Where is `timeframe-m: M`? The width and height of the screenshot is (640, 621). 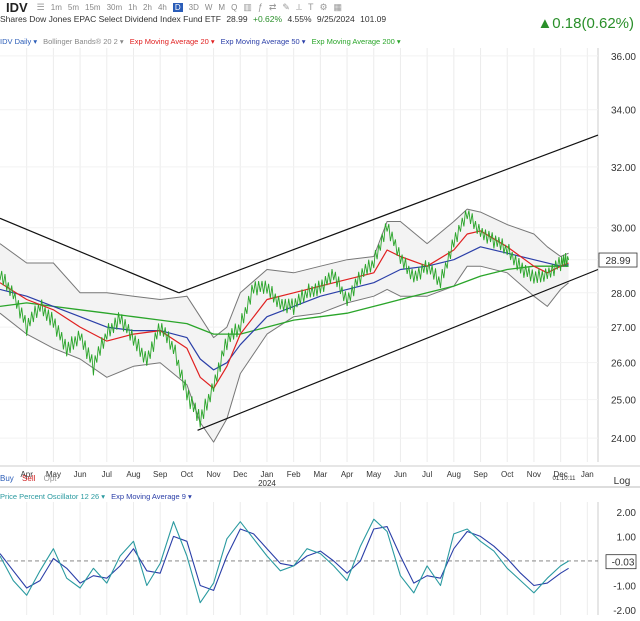 timeframe-m: M is located at coordinates (222, 7).